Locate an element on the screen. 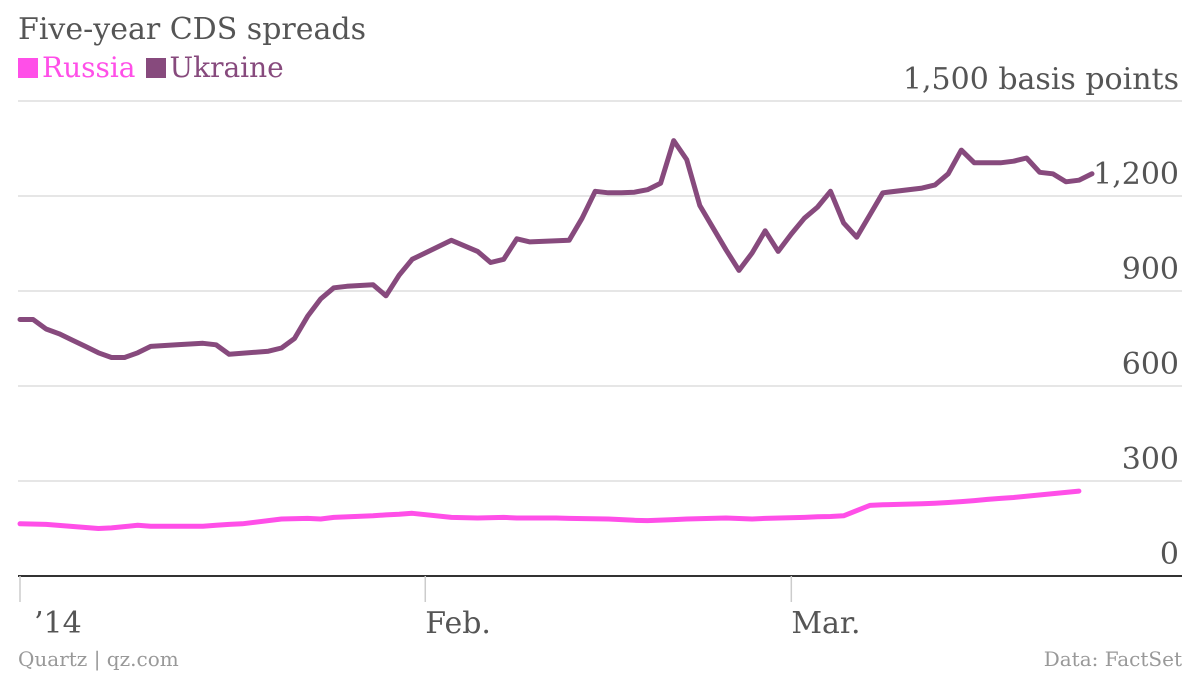  series-line-russia is located at coordinates (549, 509).